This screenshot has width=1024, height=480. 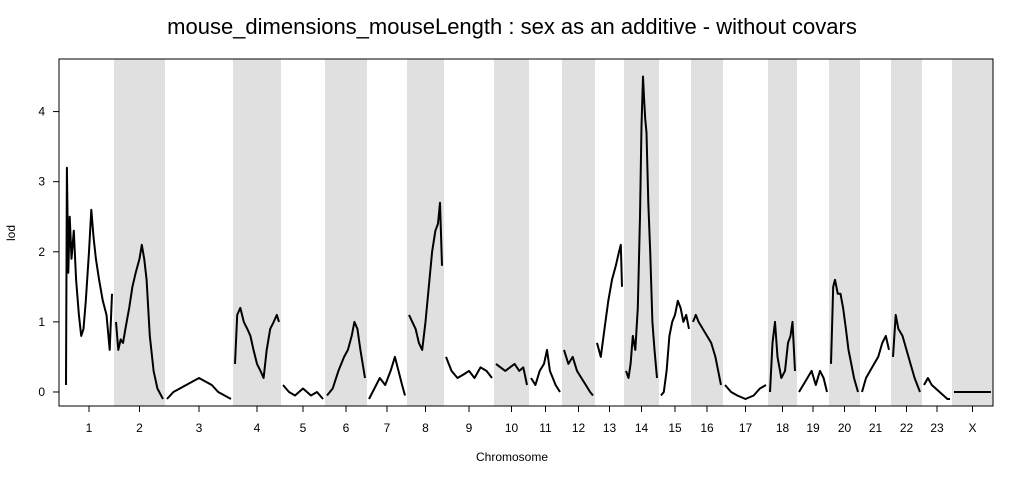 I want to click on x-tick-label-chr-22: 22, so click(x=907, y=428).